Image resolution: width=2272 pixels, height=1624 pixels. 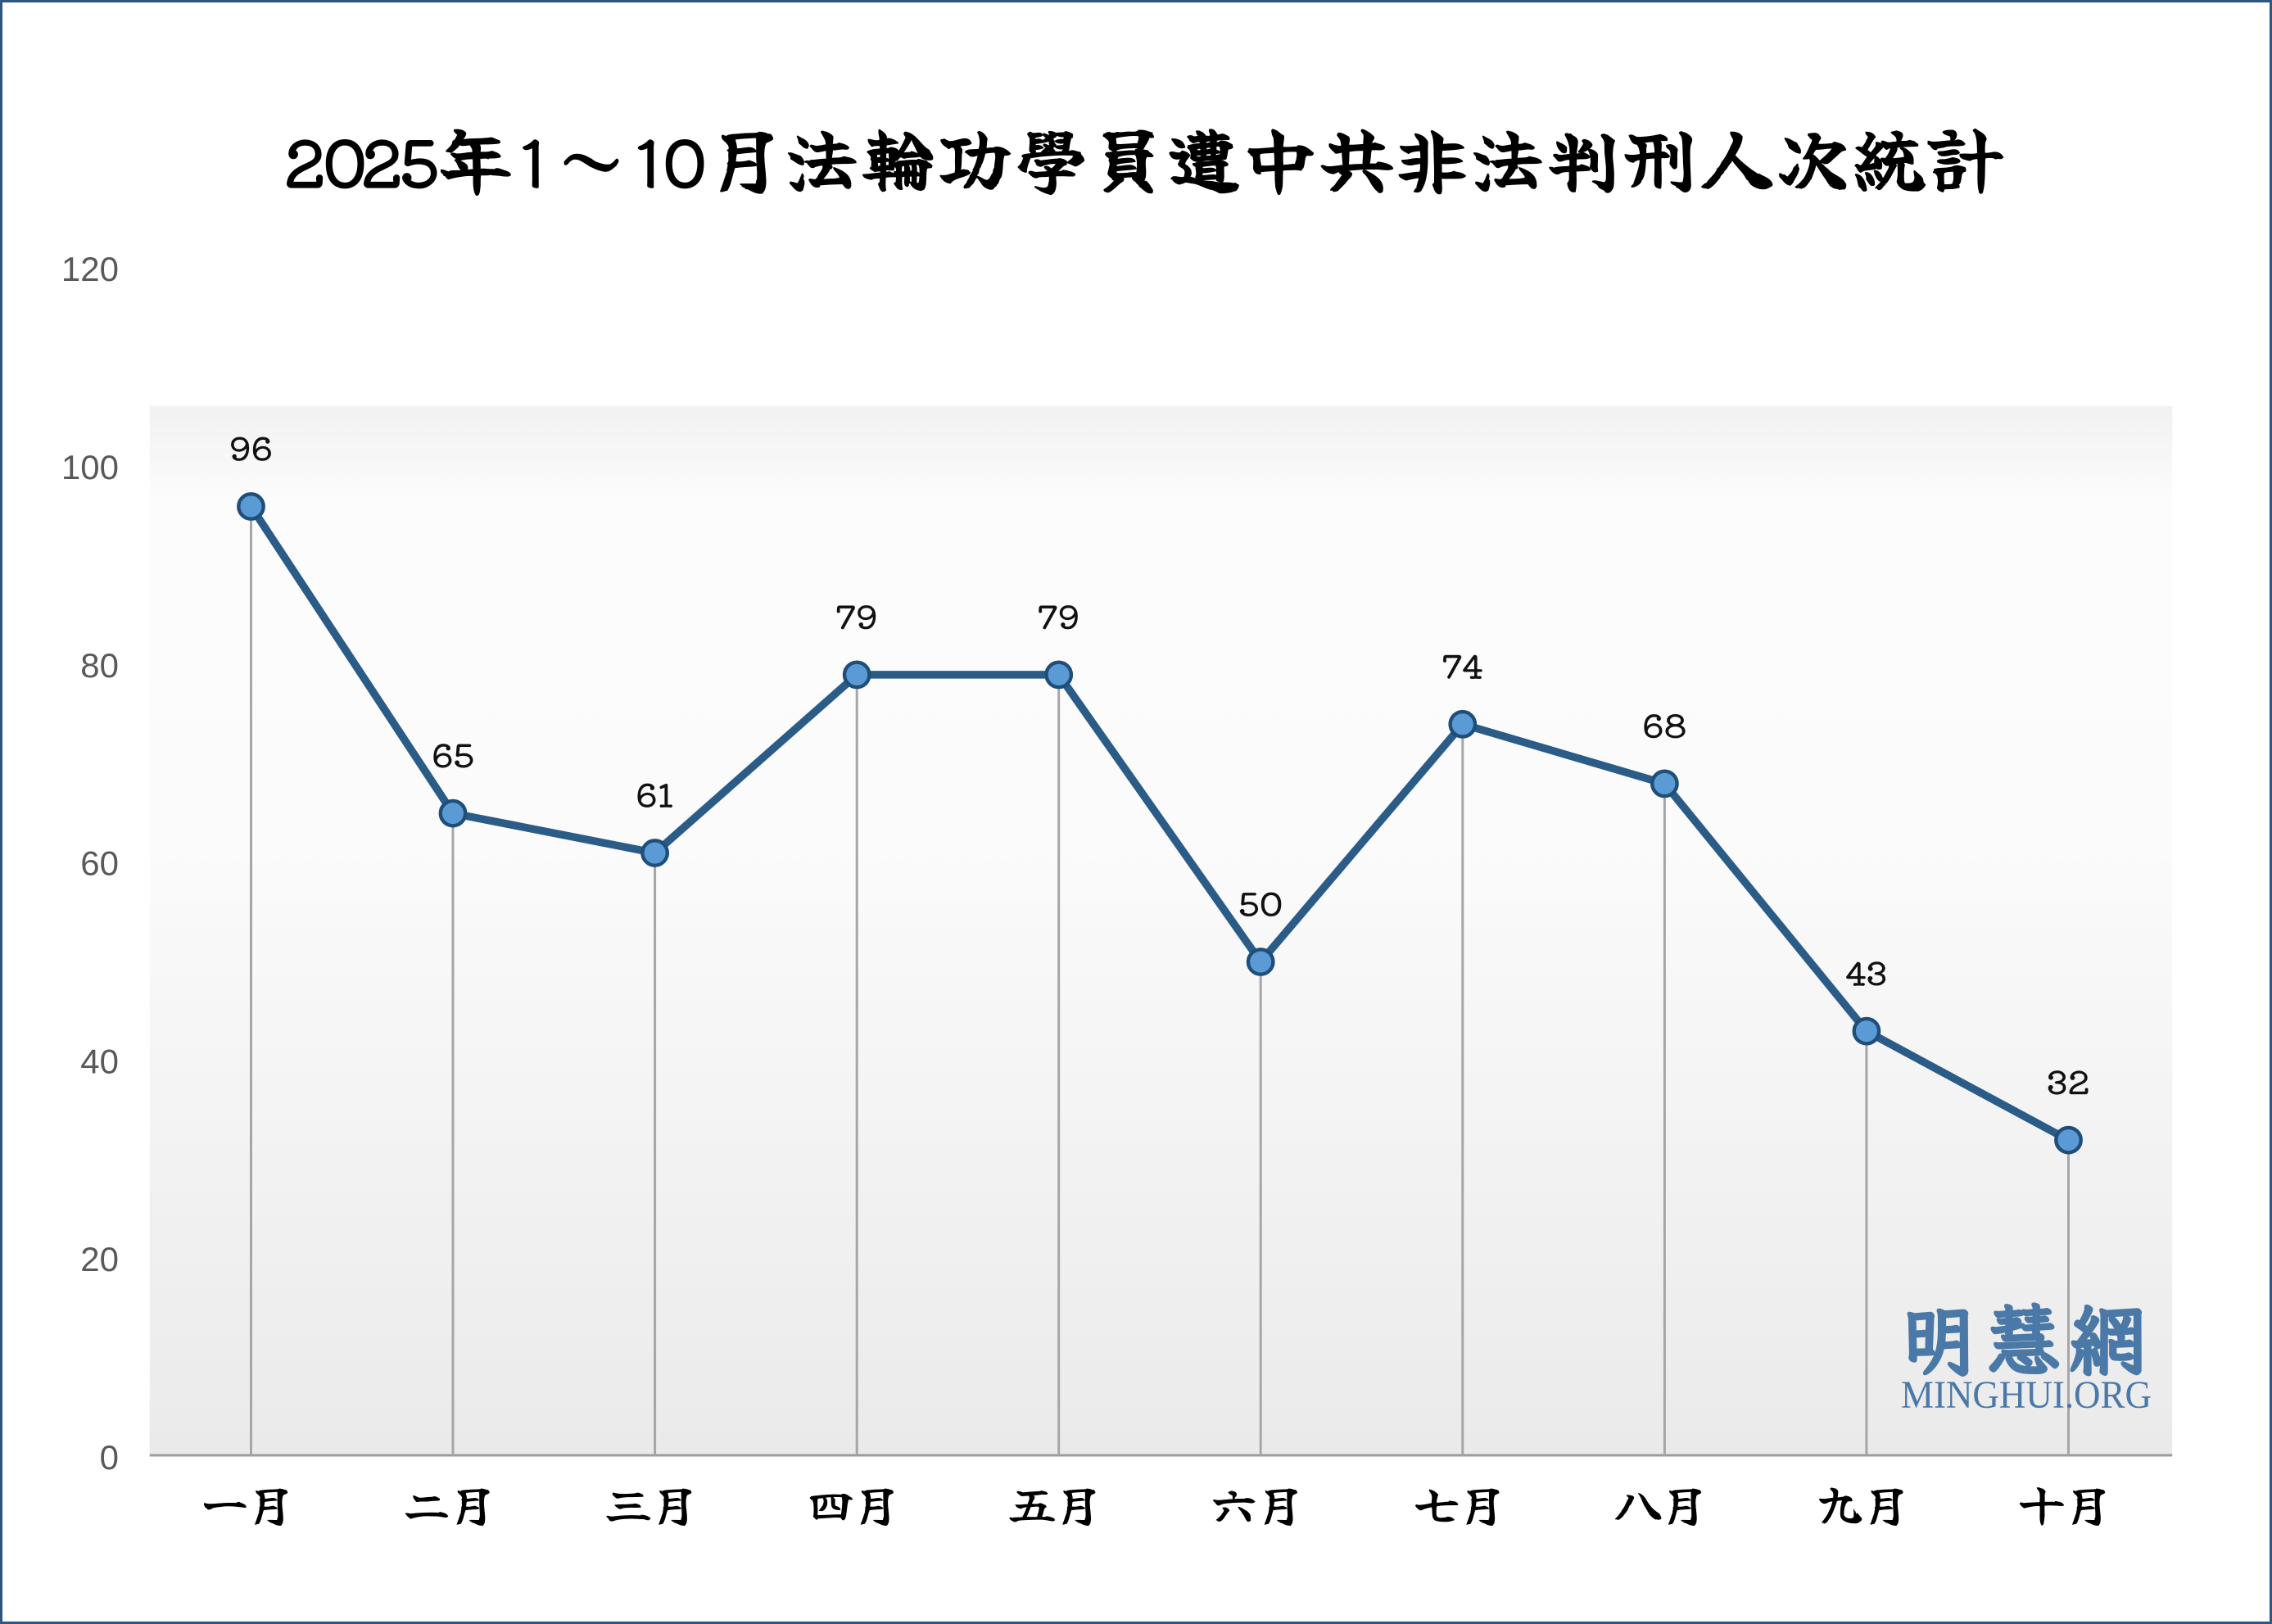 I want to click on svg-text: MINGHUI.ORG, so click(x=2026, y=1395).